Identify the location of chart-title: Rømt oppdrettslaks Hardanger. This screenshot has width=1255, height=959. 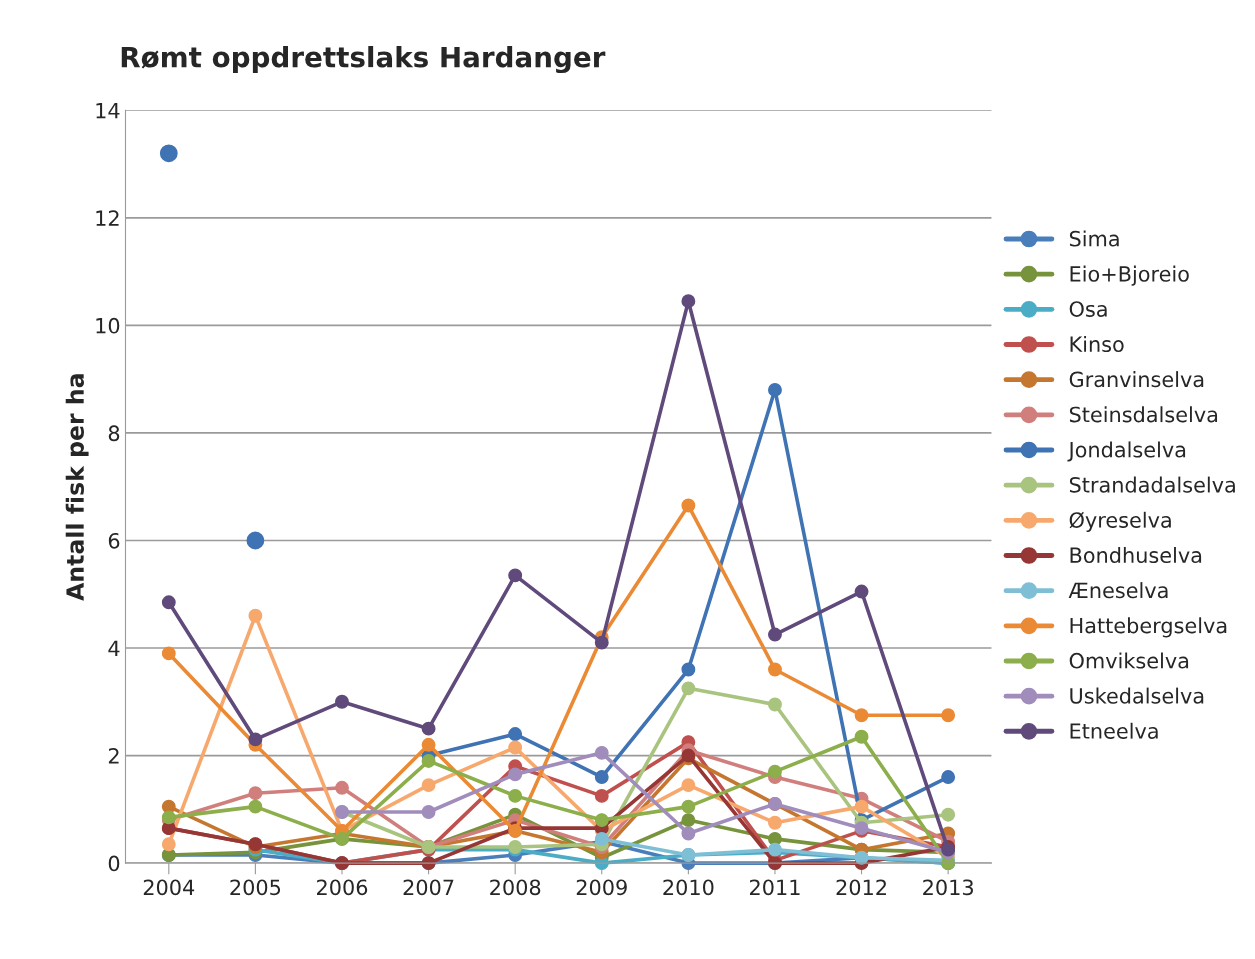
(363, 60).